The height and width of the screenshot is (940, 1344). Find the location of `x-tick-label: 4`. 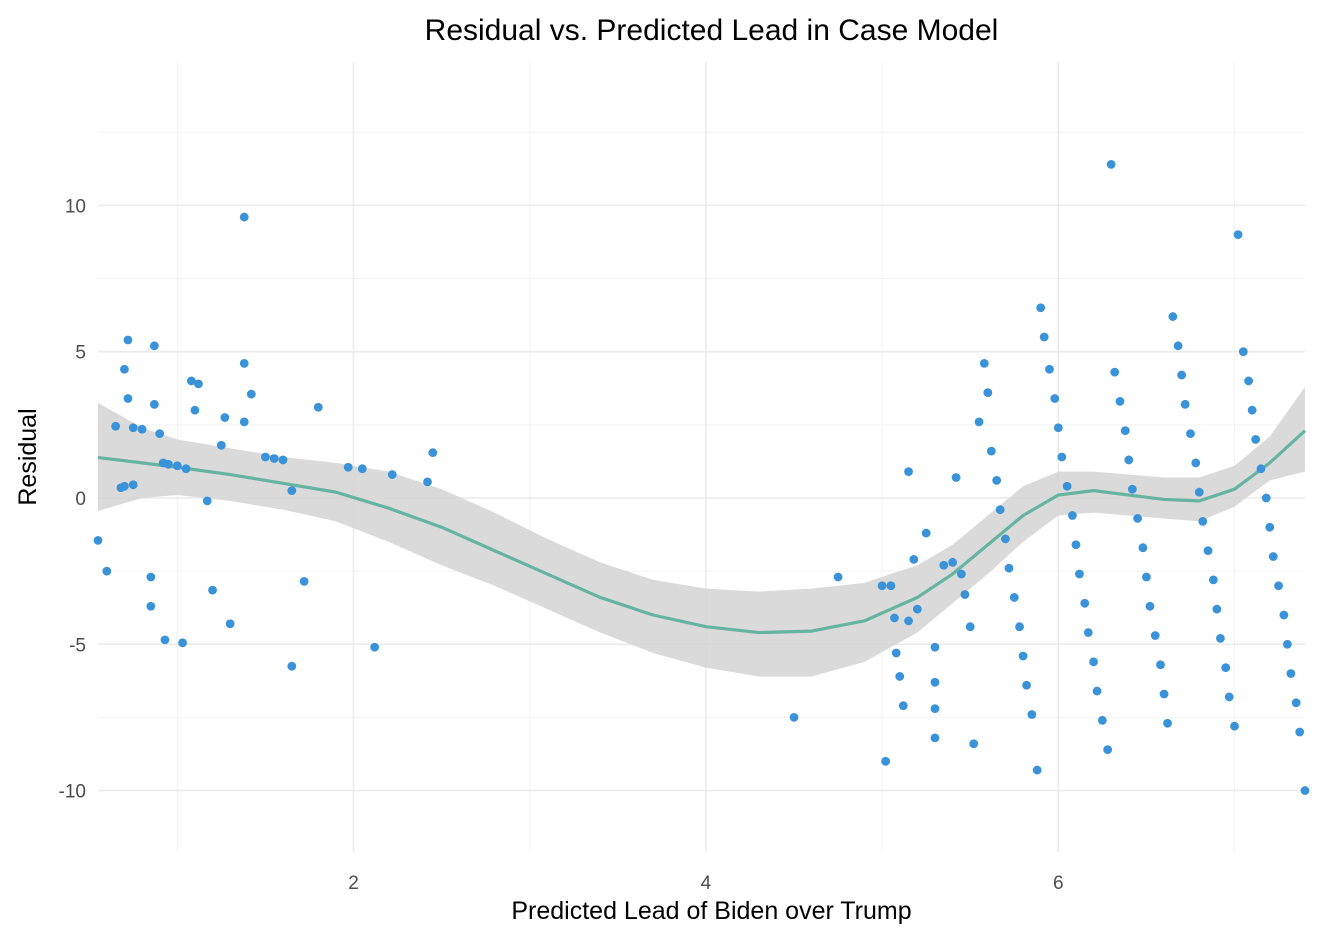

x-tick-label: 4 is located at coordinates (706, 883).